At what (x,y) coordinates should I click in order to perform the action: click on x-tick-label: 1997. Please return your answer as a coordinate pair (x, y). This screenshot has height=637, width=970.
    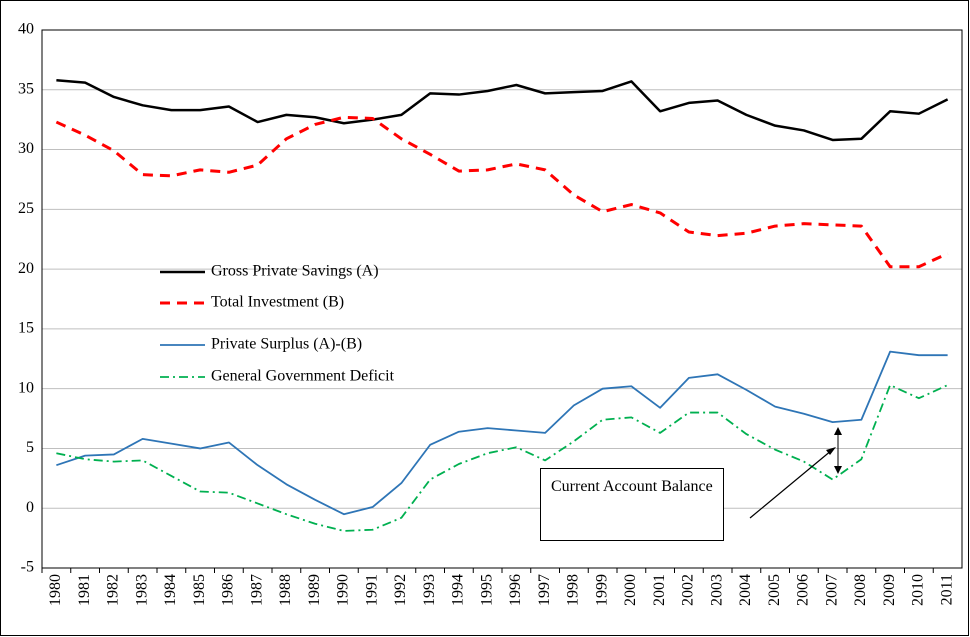
    Looking at the image, I should click on (544, 590).